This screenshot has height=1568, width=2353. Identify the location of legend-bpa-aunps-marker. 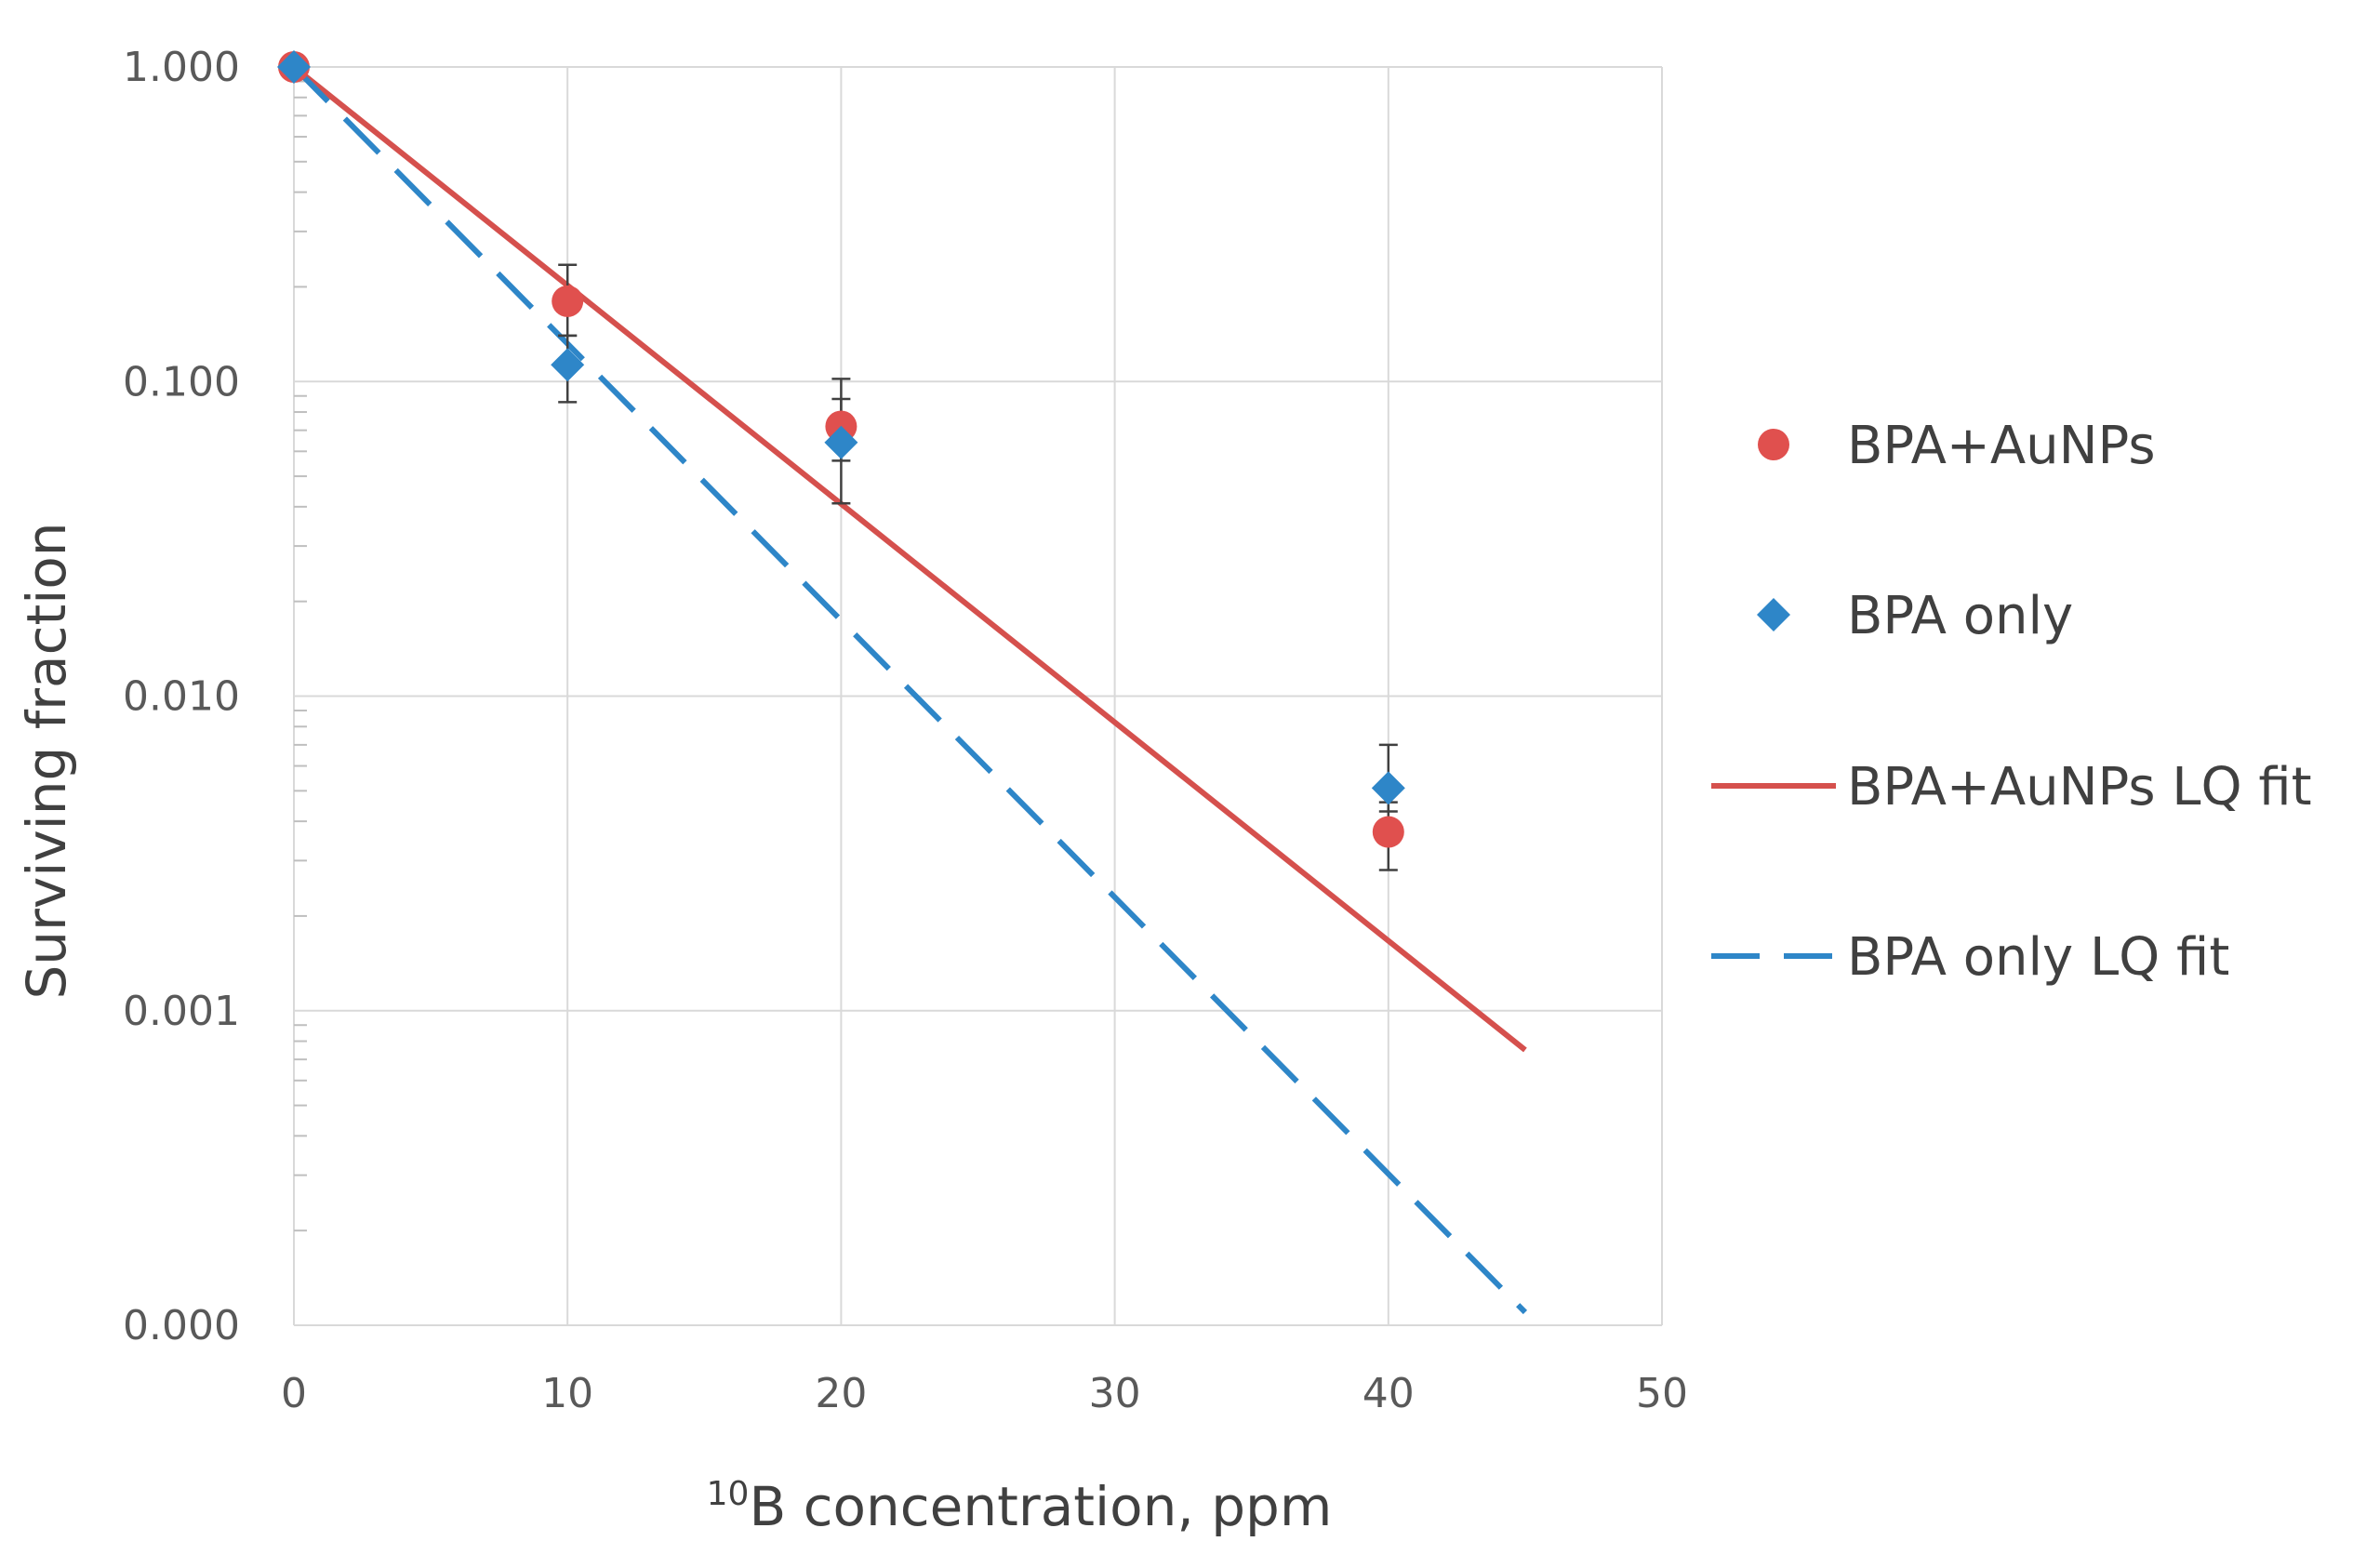
(1774, 444).